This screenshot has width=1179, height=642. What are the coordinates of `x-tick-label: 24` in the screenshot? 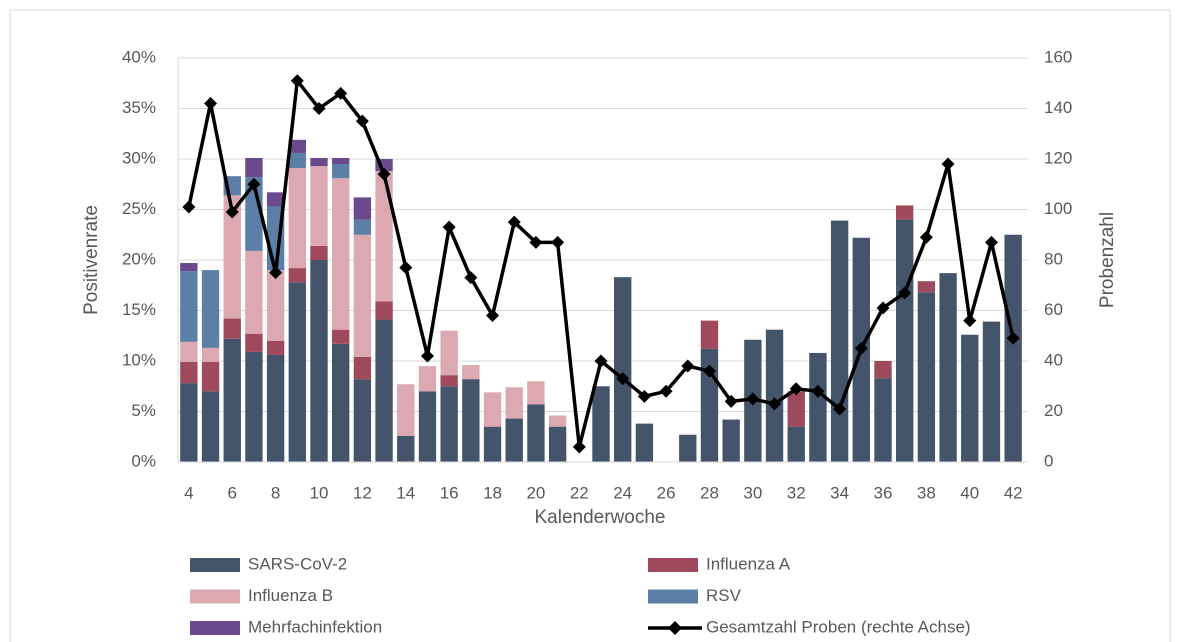 It's located at (622, 492).